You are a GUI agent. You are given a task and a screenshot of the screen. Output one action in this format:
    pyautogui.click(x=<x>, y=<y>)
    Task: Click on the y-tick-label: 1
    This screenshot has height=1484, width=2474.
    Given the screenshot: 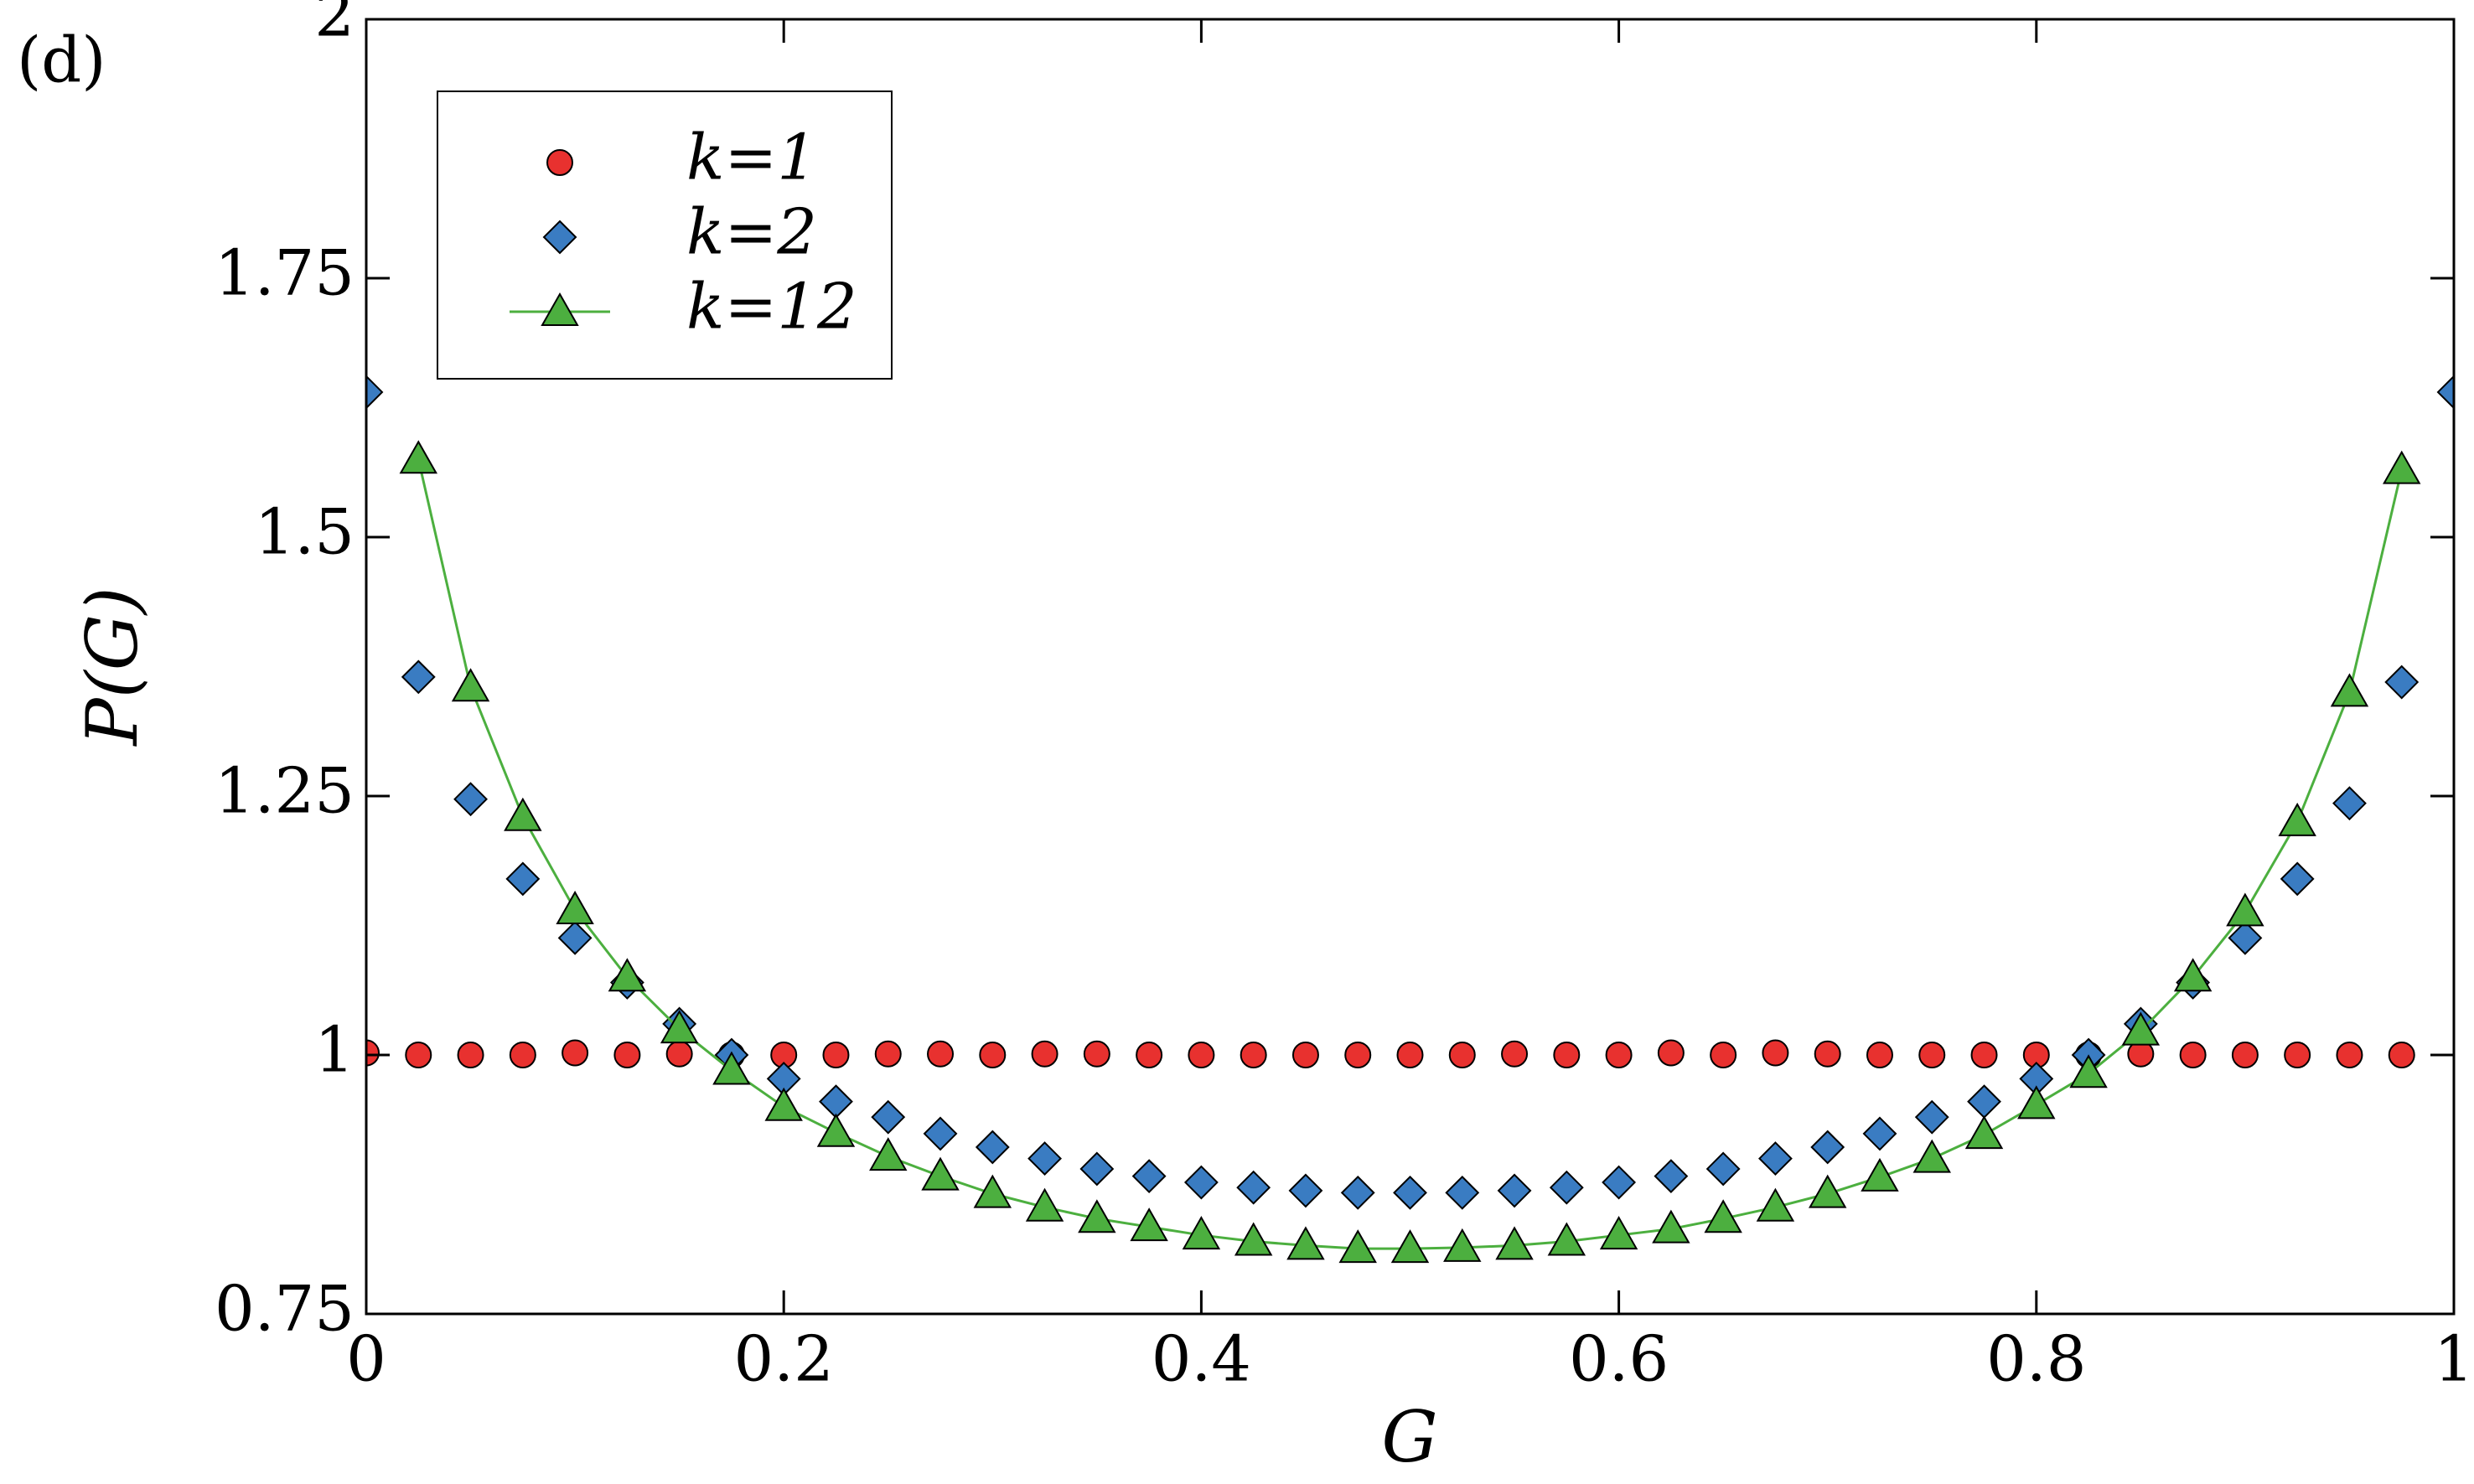 What is the action you would take?
    pyautogui.click(x=335, y=1049)
    